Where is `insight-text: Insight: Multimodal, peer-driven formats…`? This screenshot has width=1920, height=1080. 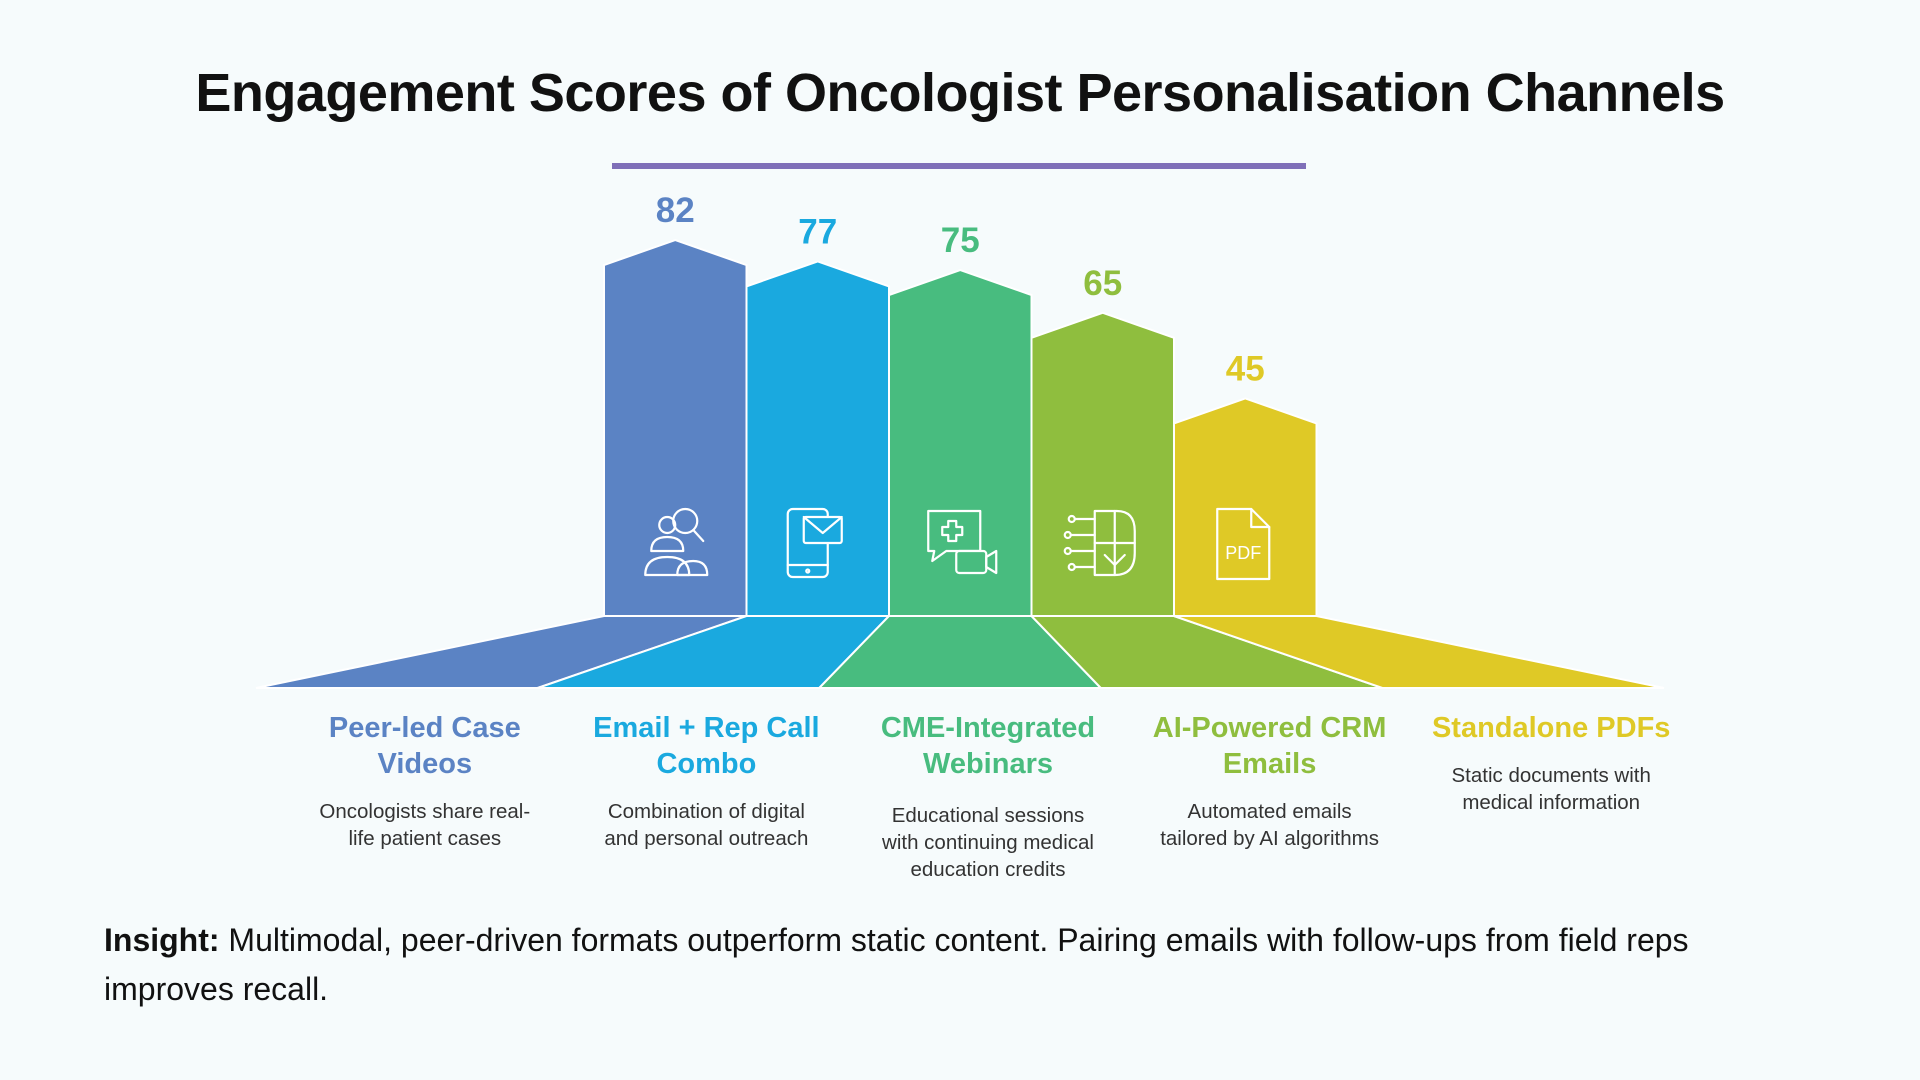
insight-text: Insight: Multimodal, peer-driven formats… is located at coordinates (964, 965).